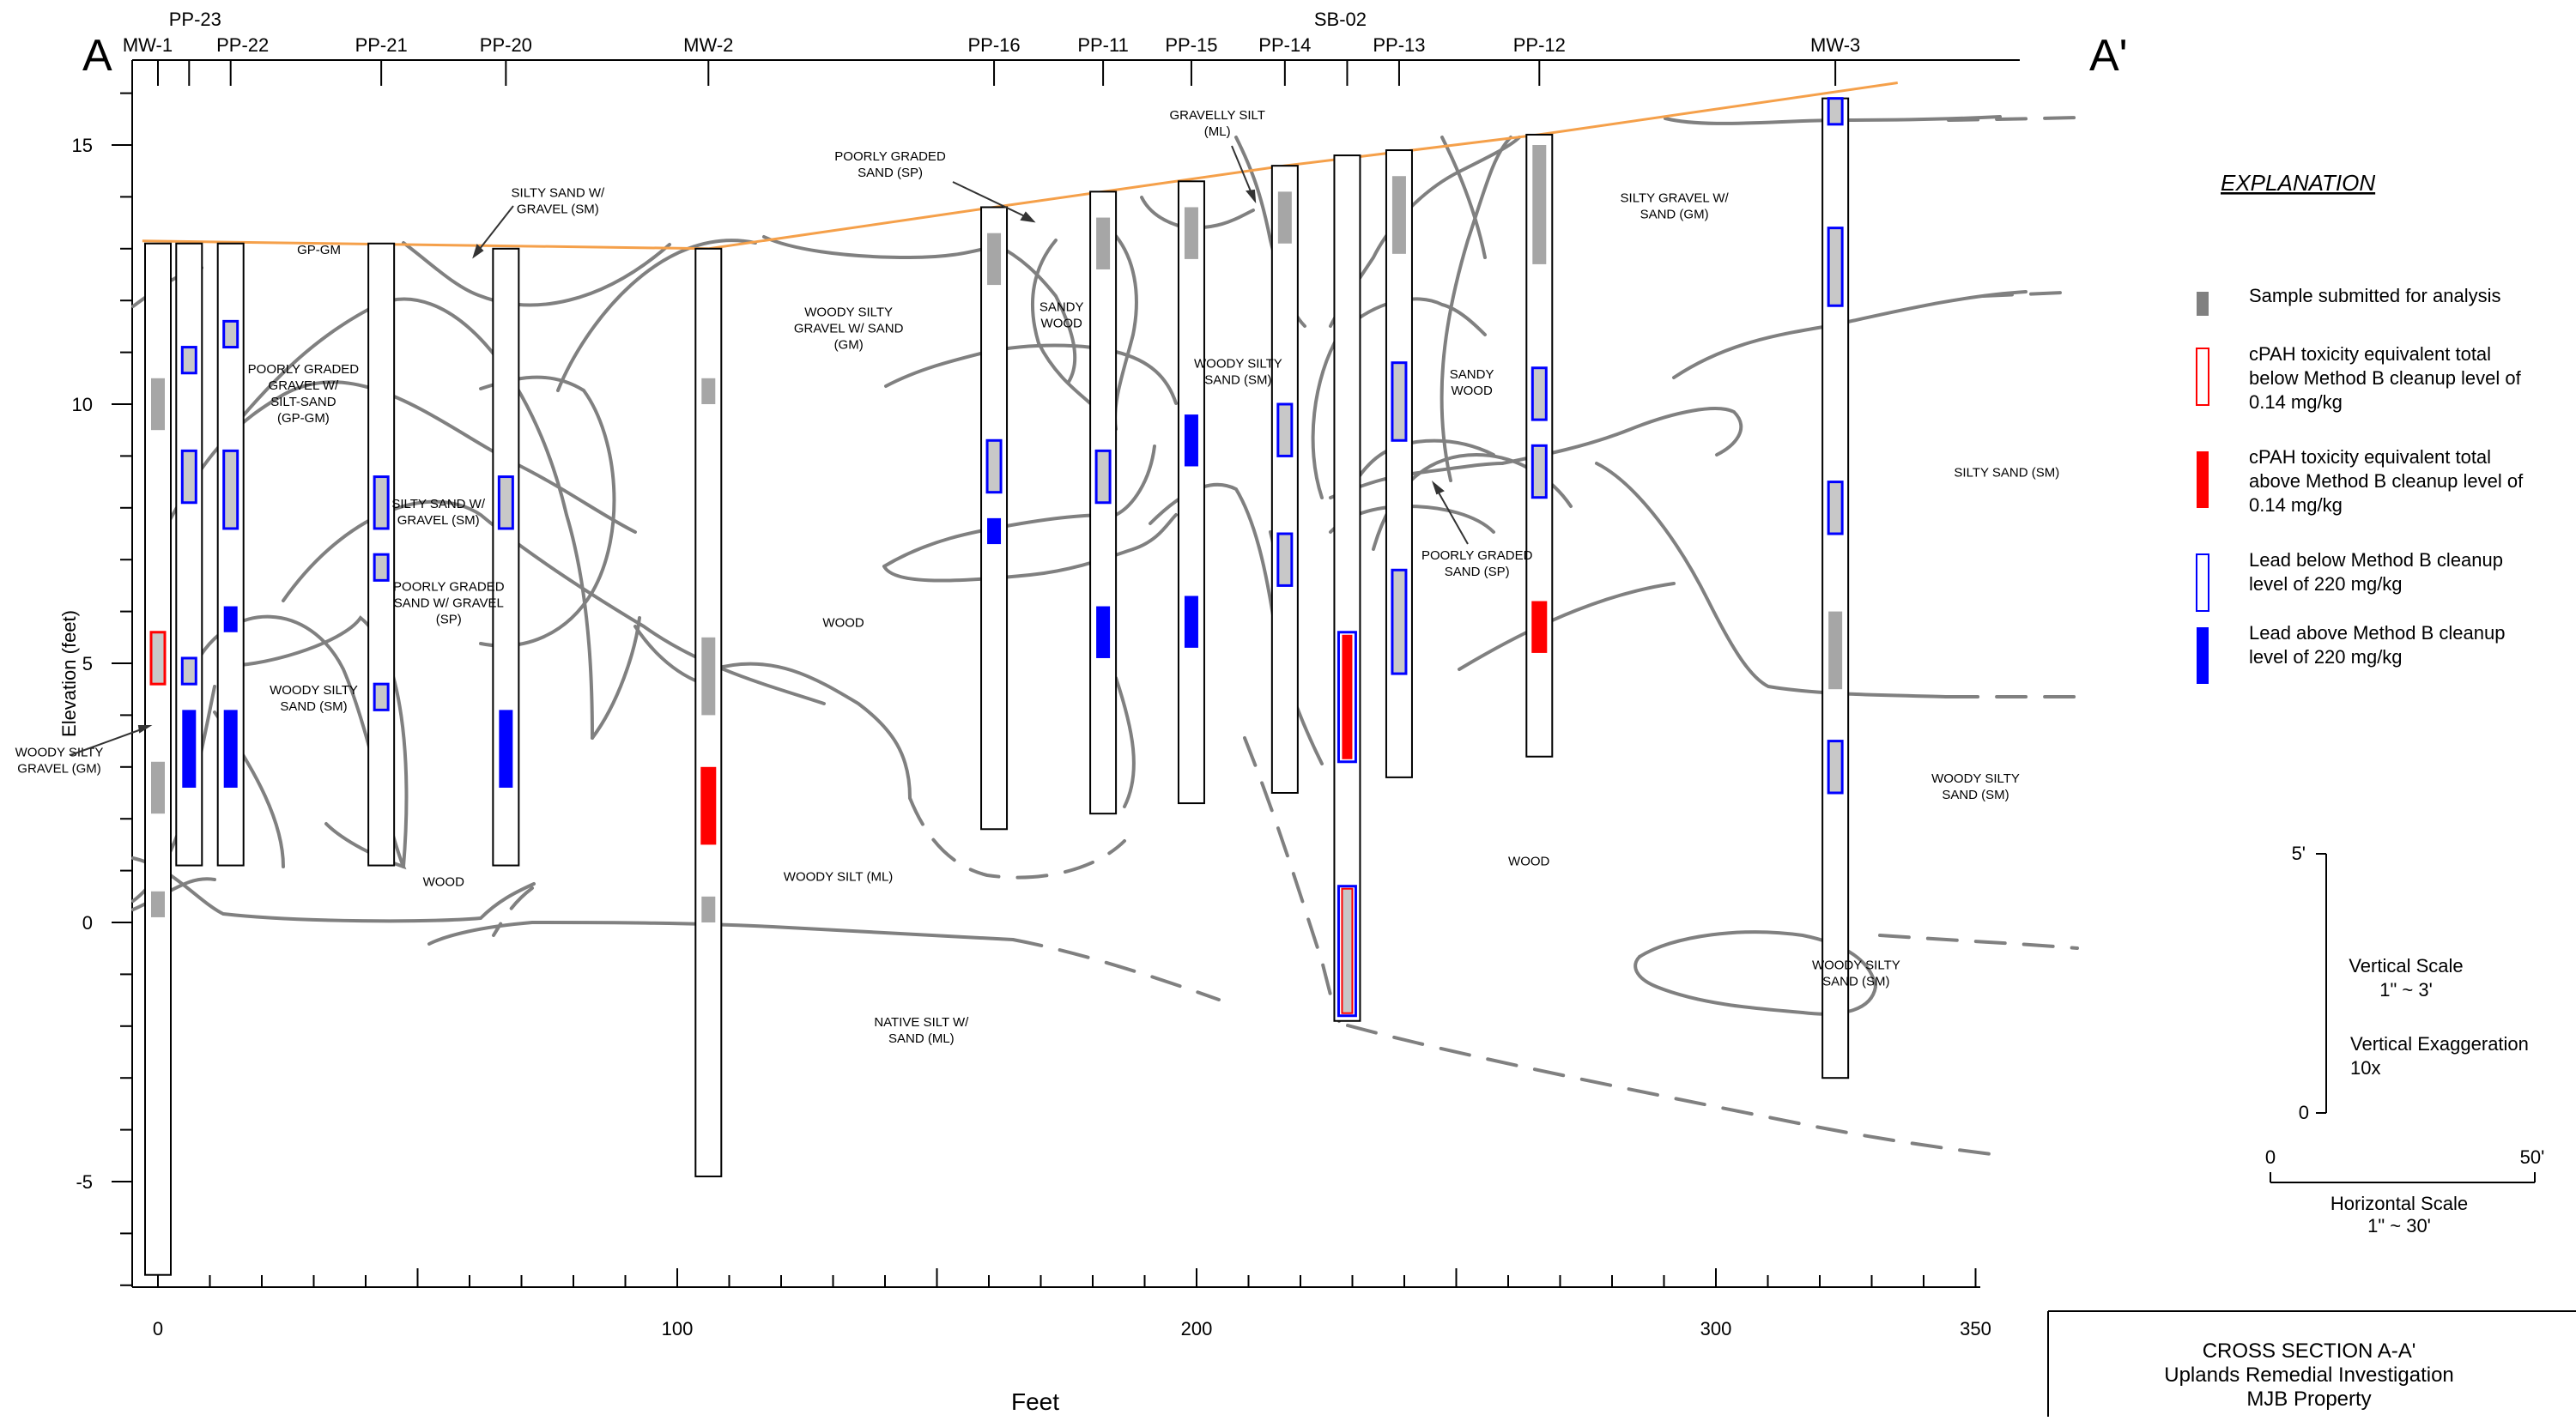 The image size is (2576, 1421). I want to click on section-marker-left: A, so click(97, 56).